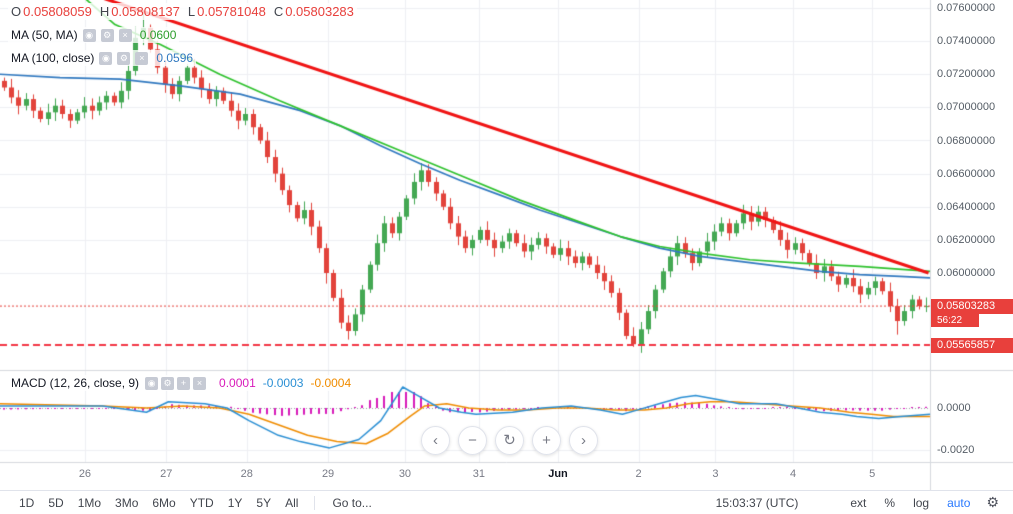 This screenshot has height=514, width=1013. Describe the element at coordinates (328, 474) in the screenshot. I see `time-axis-label: 29` at that location.